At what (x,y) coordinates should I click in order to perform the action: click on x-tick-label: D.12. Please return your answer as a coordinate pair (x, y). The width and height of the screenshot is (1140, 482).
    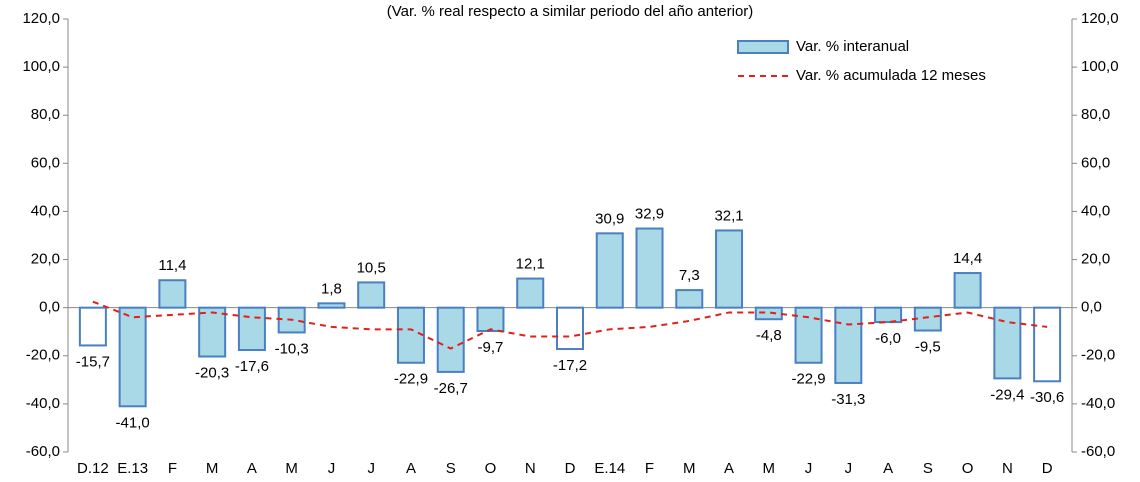
    Looking at the image, I should click on (93, 468).